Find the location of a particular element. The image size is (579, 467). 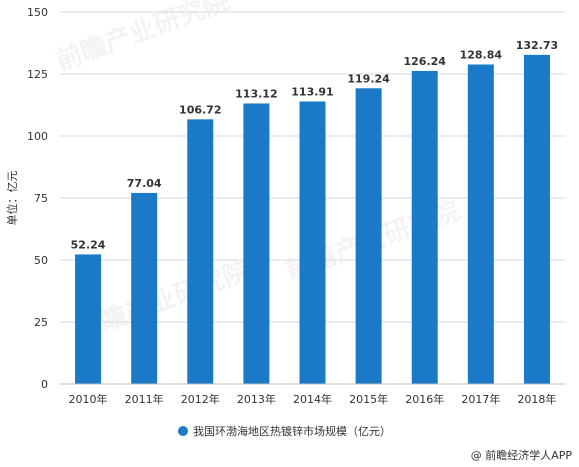

legend-marker is located at coordinates (183, 431).